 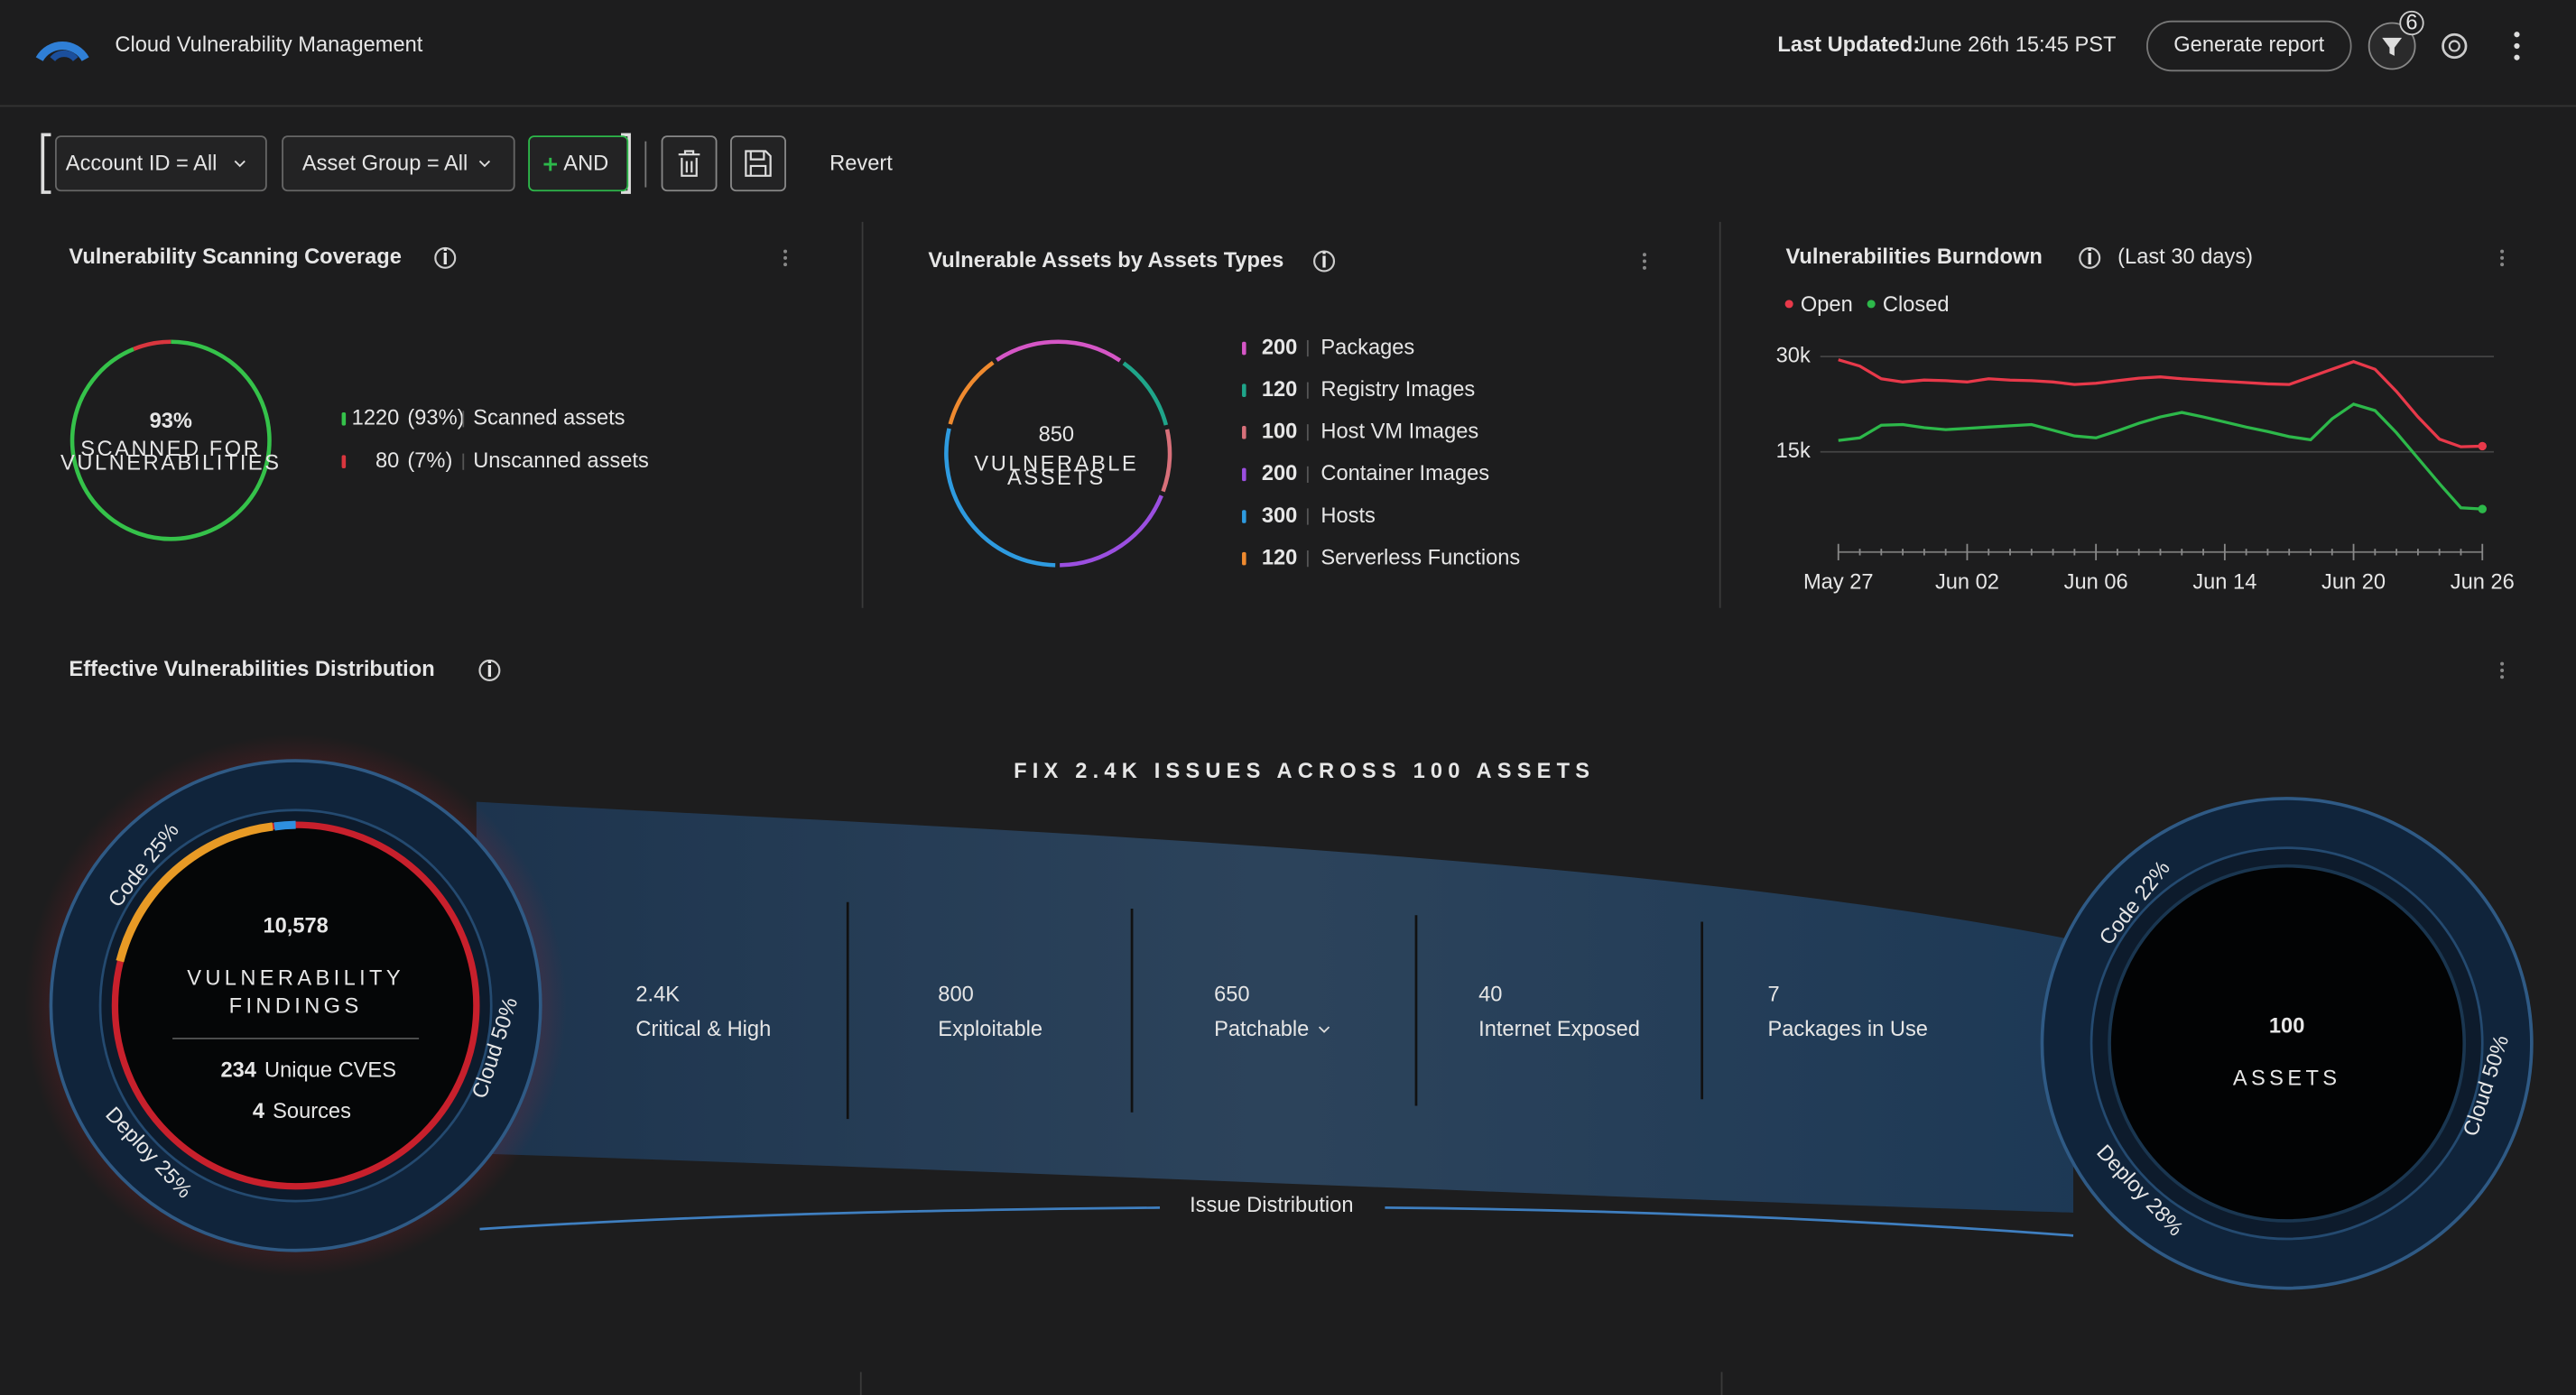 I want to click on legend-dot, so click(x=1788, y=305).